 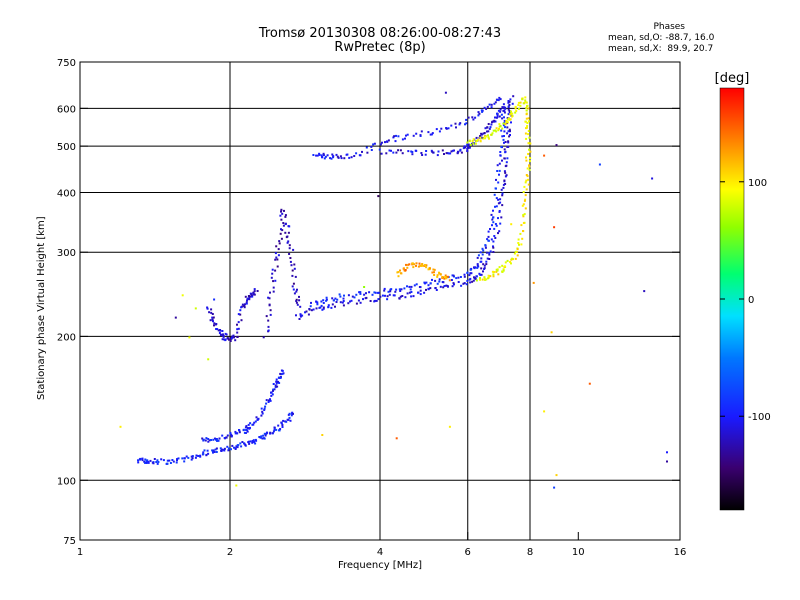 I want to click on chart-subtitle: RwPretec (8p), so click(x=380, y=47).